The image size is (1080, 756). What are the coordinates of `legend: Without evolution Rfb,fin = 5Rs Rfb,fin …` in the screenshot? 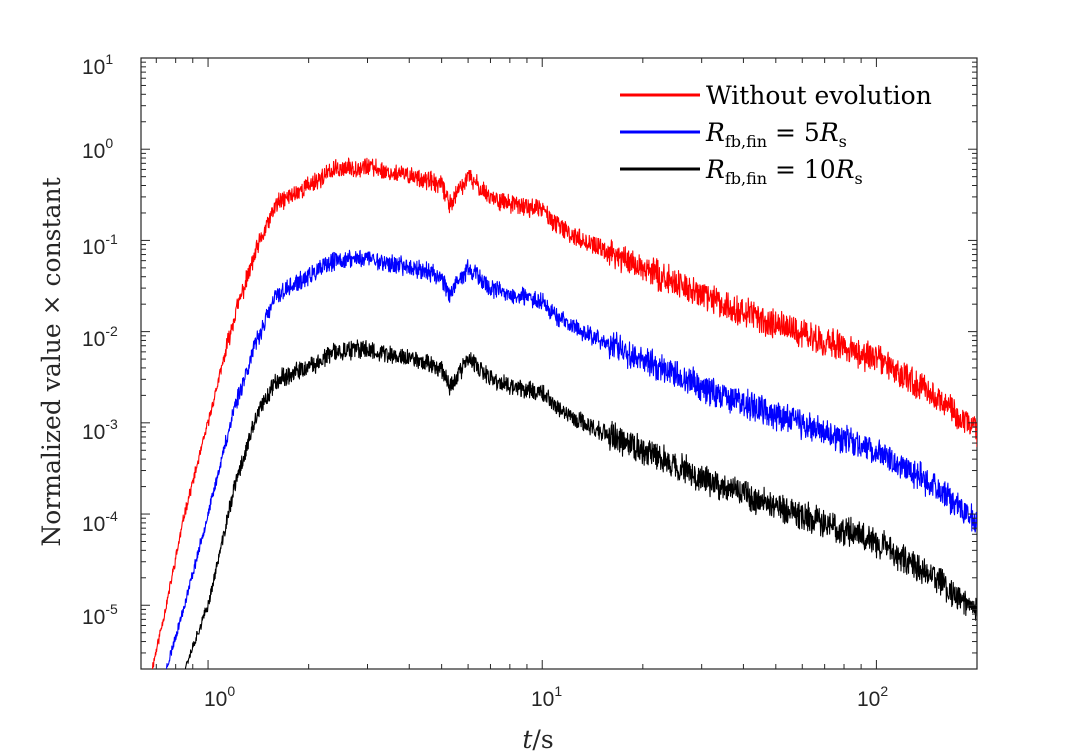 It's located at (776, 134).